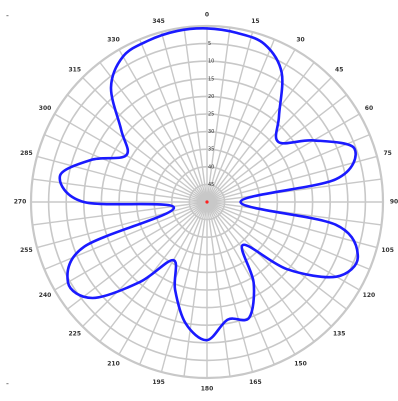 This screenshot has height=401, width=398. What do you see at coordinates (255, 382) in the screenshot?
I see `angle-tick-label: 165` at bounding box center [255, 382].